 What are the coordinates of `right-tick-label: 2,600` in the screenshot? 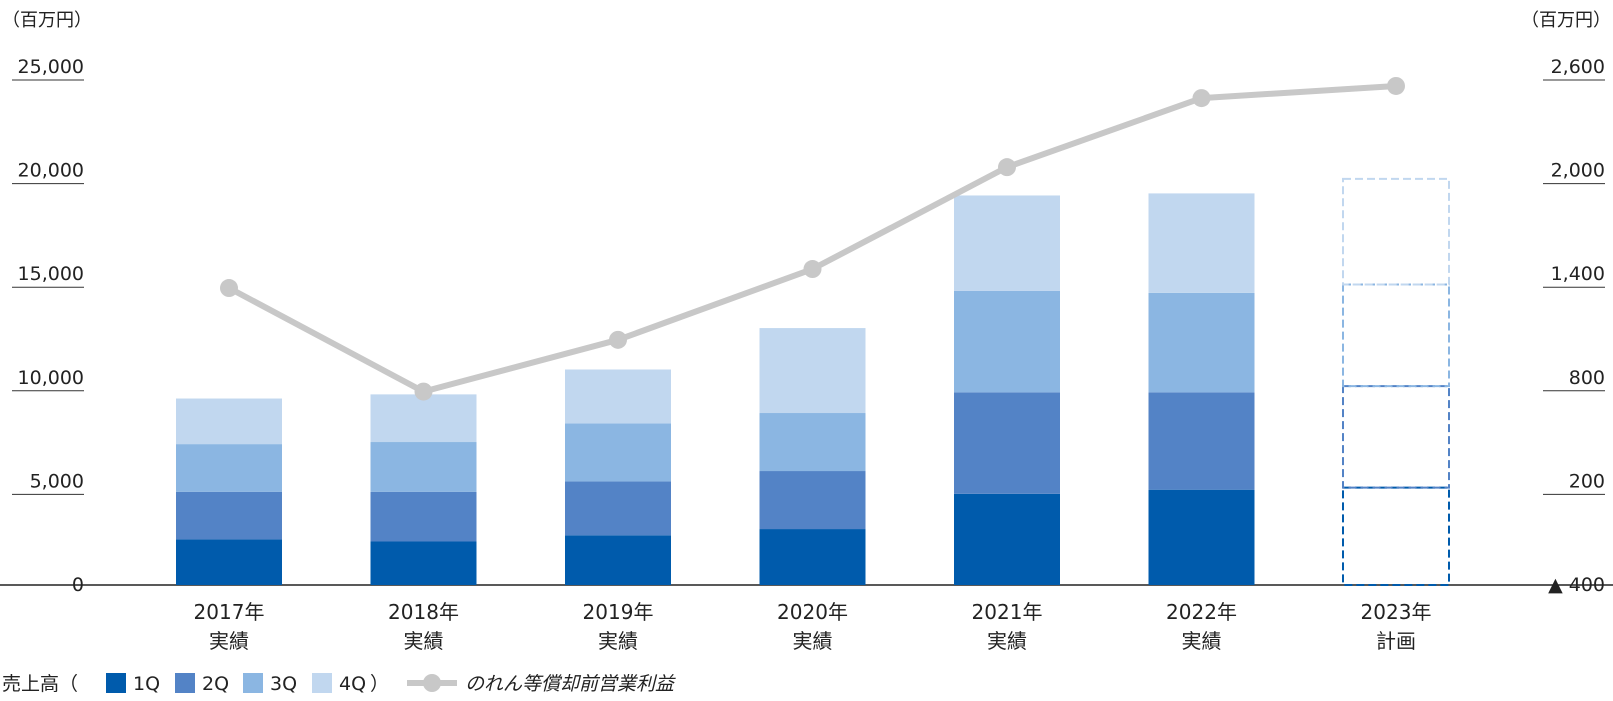 It's located at (1578, 67).